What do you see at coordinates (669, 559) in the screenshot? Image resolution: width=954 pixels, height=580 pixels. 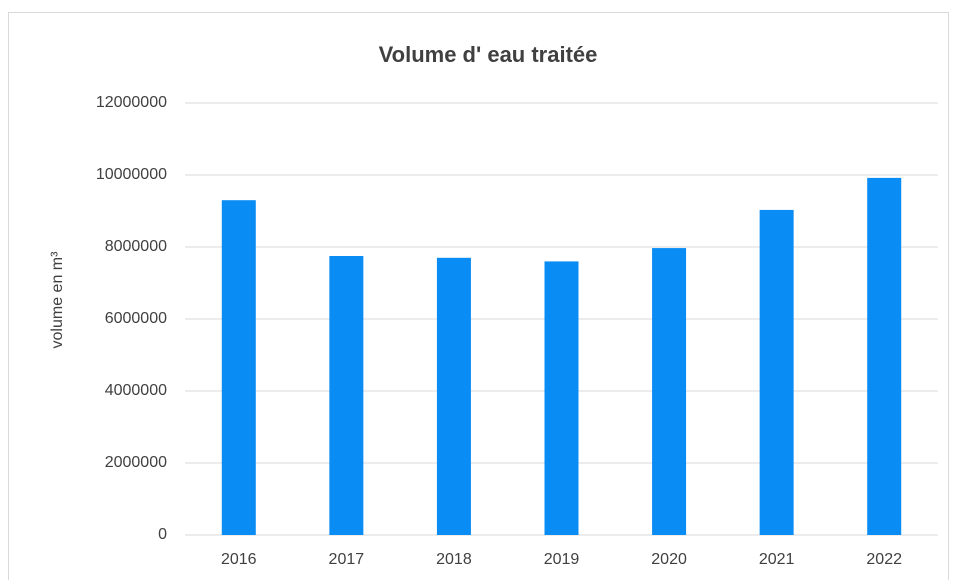 I see `x-tick-label: 2020` at bounding box center [669, 559].